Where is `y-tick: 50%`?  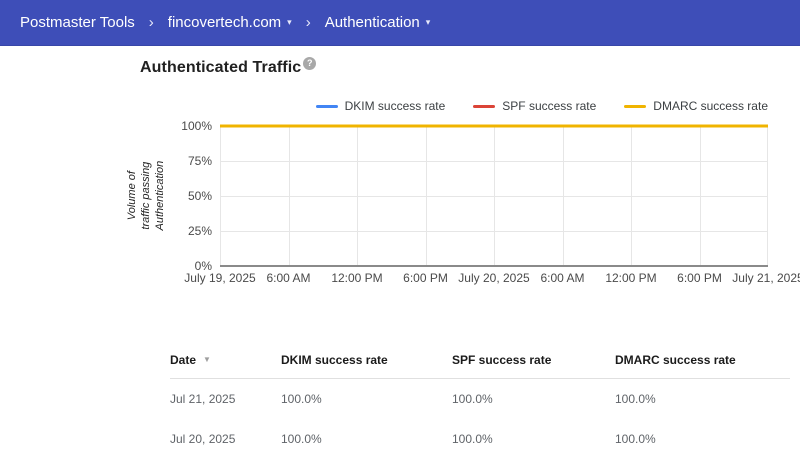 y-tick: 50% is located at coordinates (199, 196).